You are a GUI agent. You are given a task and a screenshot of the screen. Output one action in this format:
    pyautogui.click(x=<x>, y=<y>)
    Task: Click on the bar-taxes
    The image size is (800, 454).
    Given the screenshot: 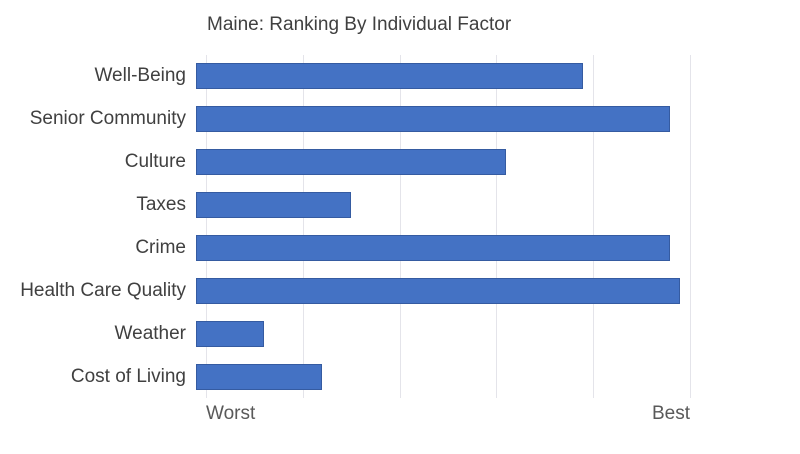 What is the action you would take?
    pyautogui.click(x=273, y=205)
    